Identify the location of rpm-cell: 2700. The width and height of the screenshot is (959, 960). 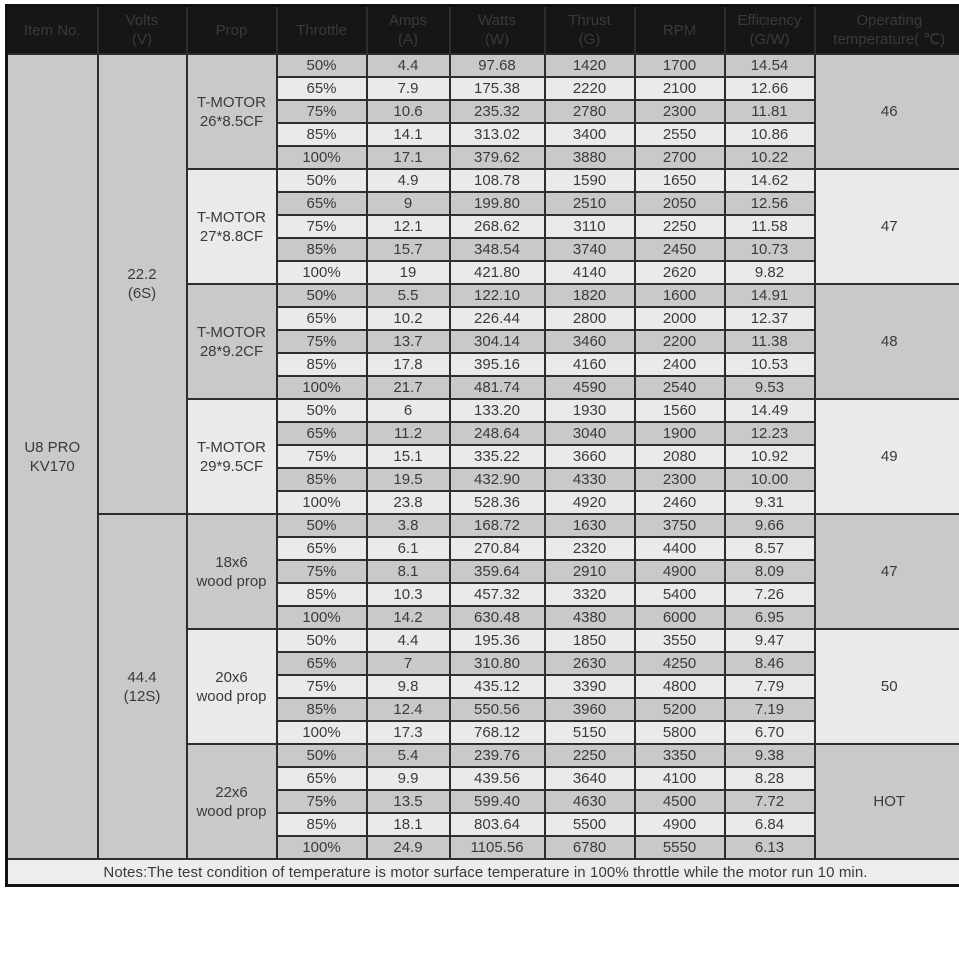
(679, 157).